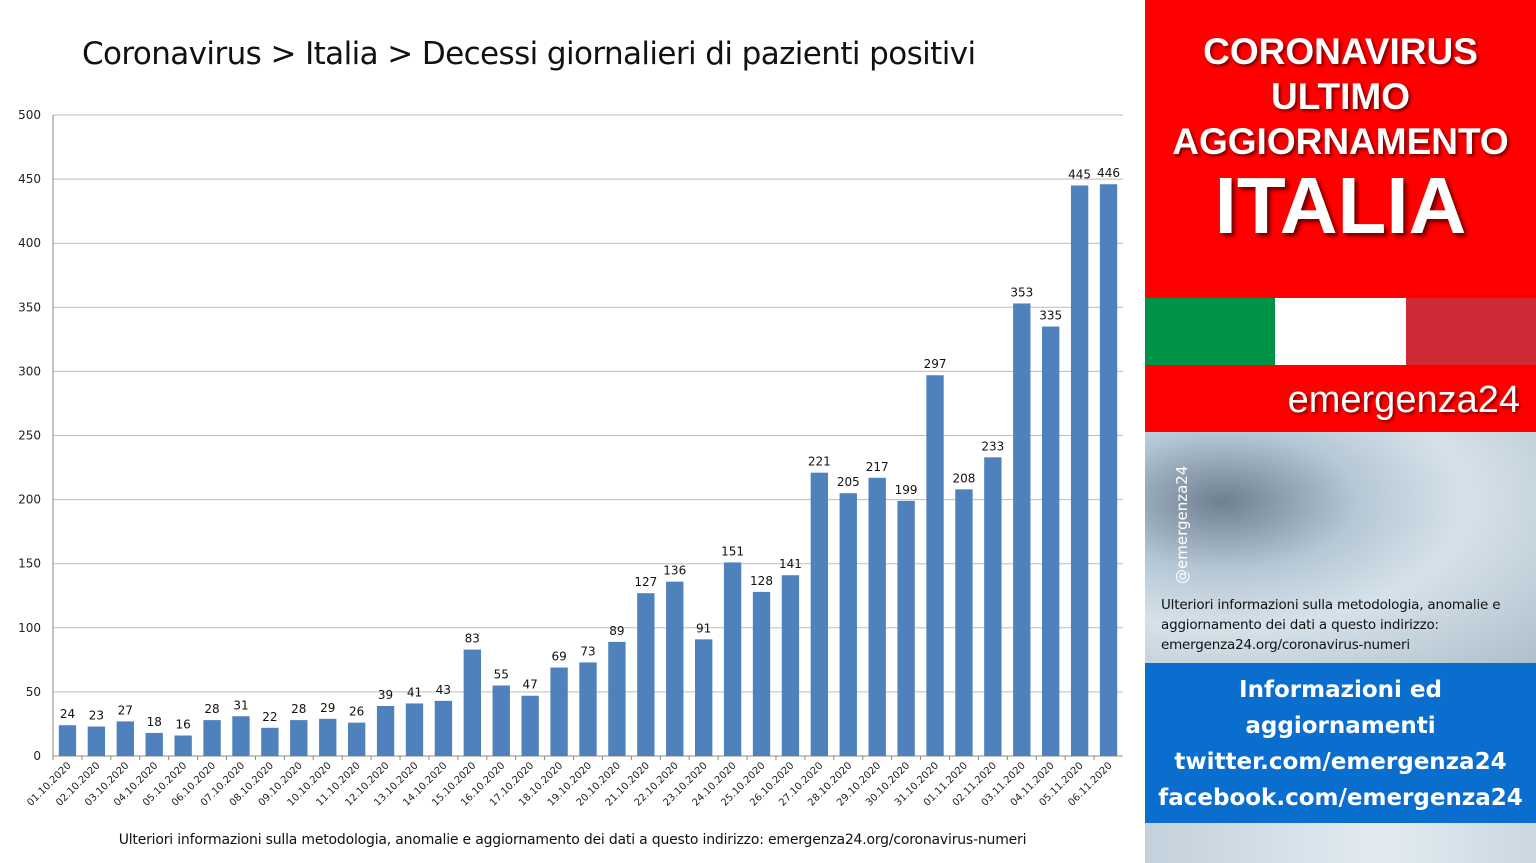 The image size is (1536, 863). What do you see at coordinates (269, 717) in the screenshot?
I see `data-label: 22` at bounding box center [269, 717].